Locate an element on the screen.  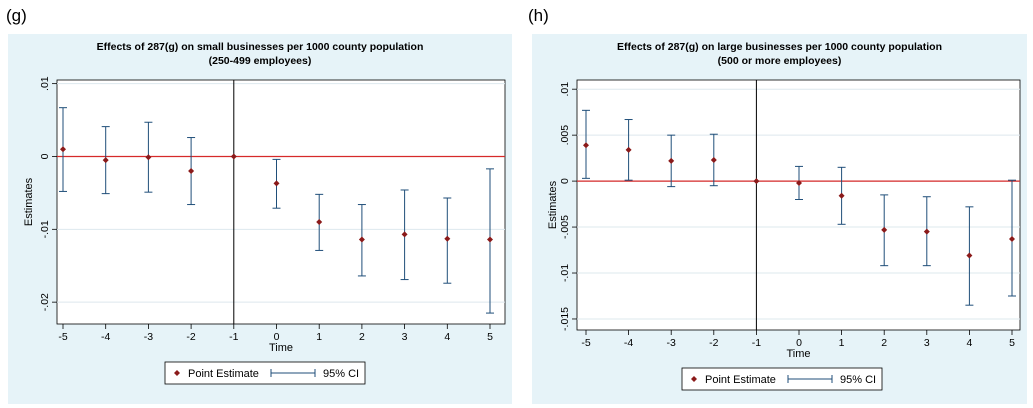
y-tick-label: -.005 is located at coordinates (565, 227).